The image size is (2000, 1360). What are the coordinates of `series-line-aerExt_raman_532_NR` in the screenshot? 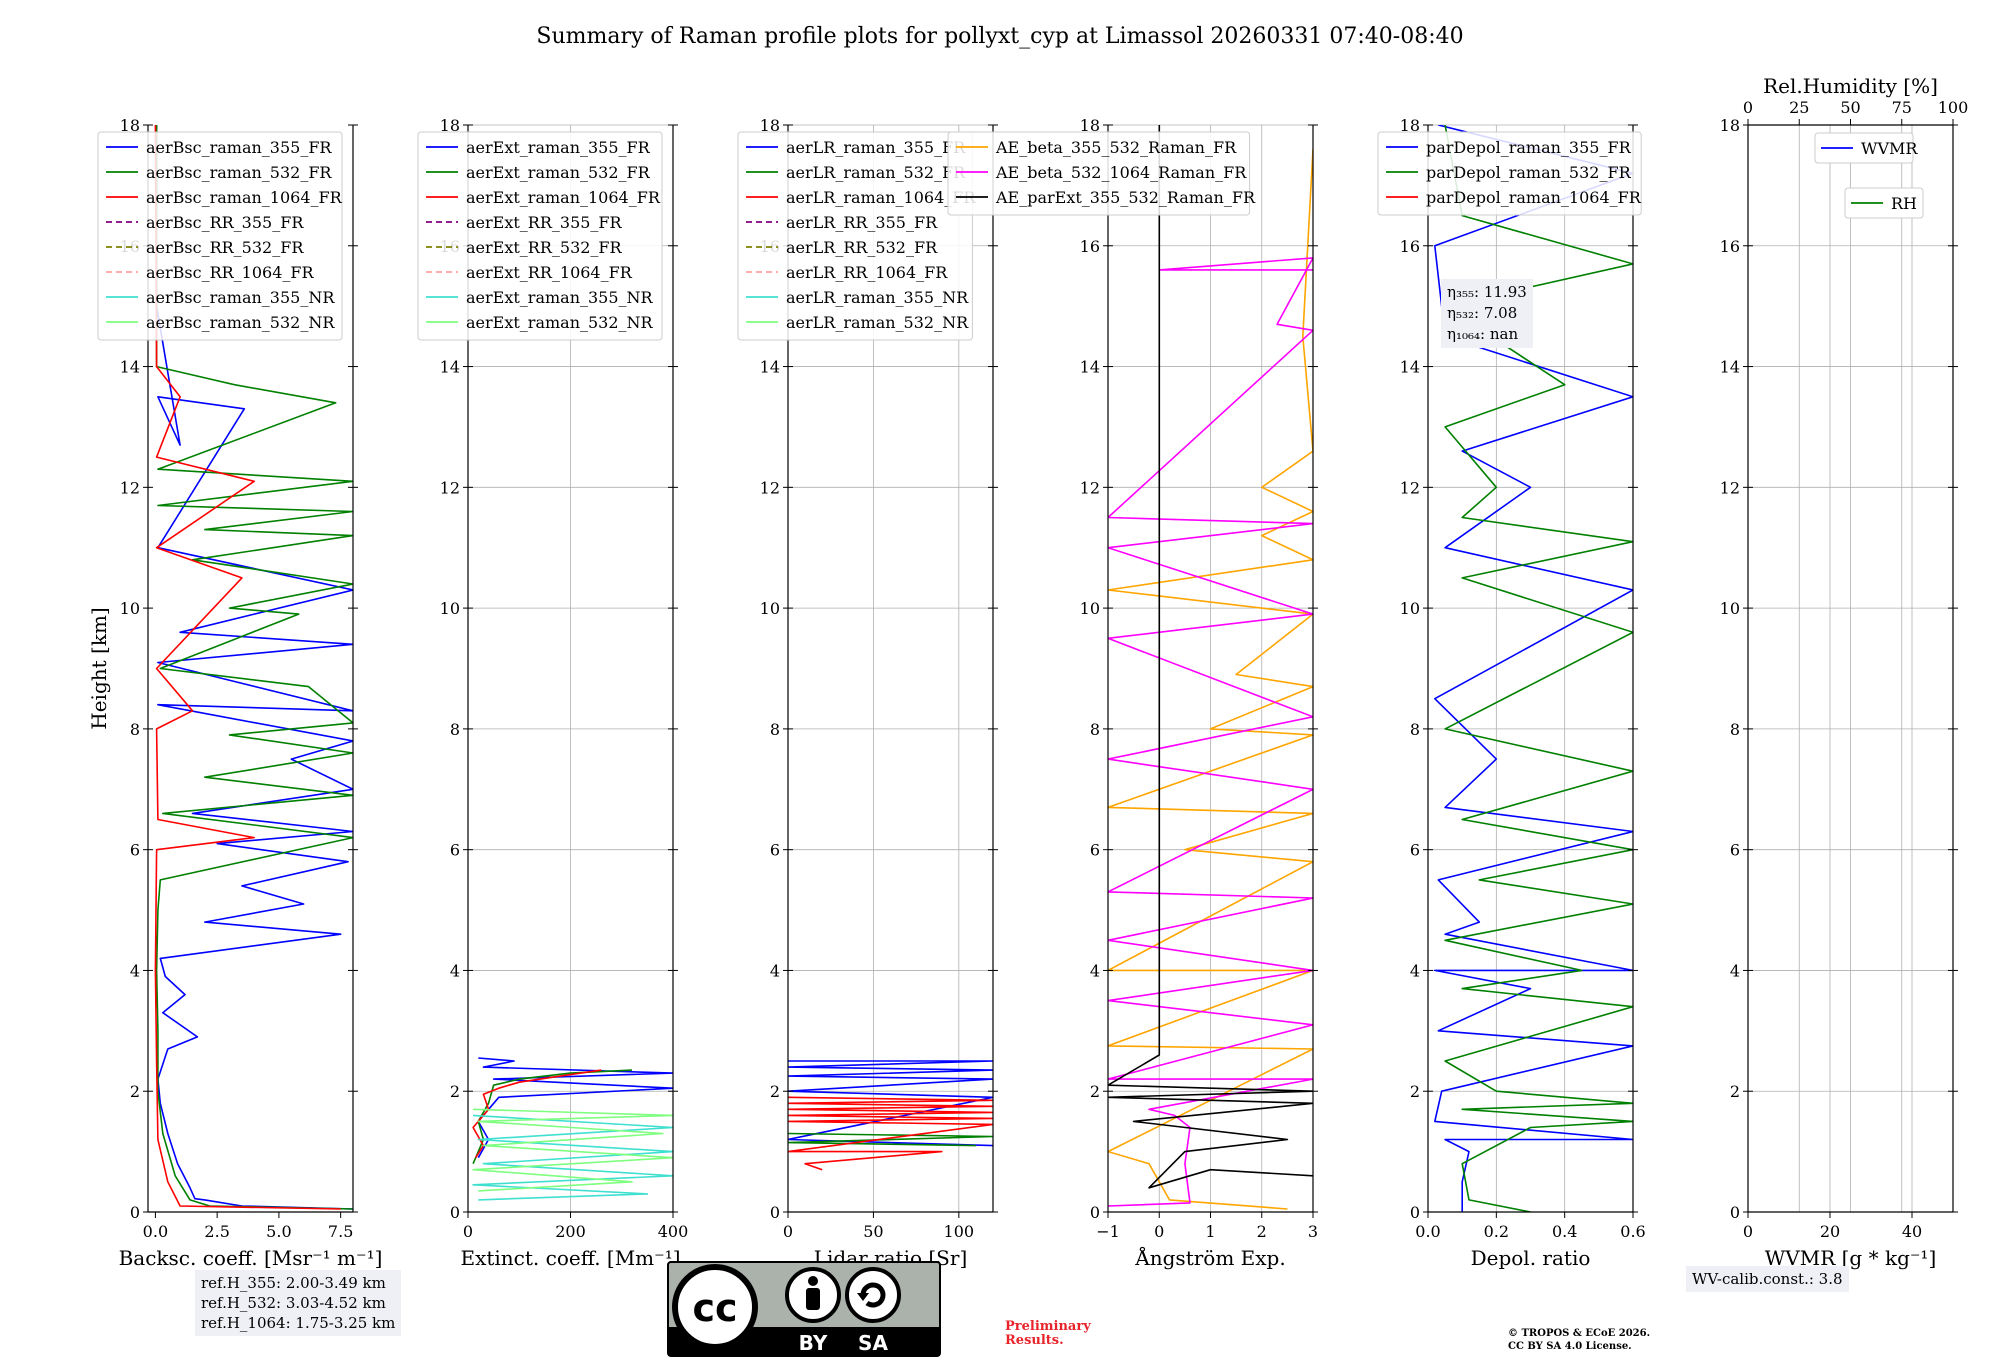 It's located at (572, 1150).